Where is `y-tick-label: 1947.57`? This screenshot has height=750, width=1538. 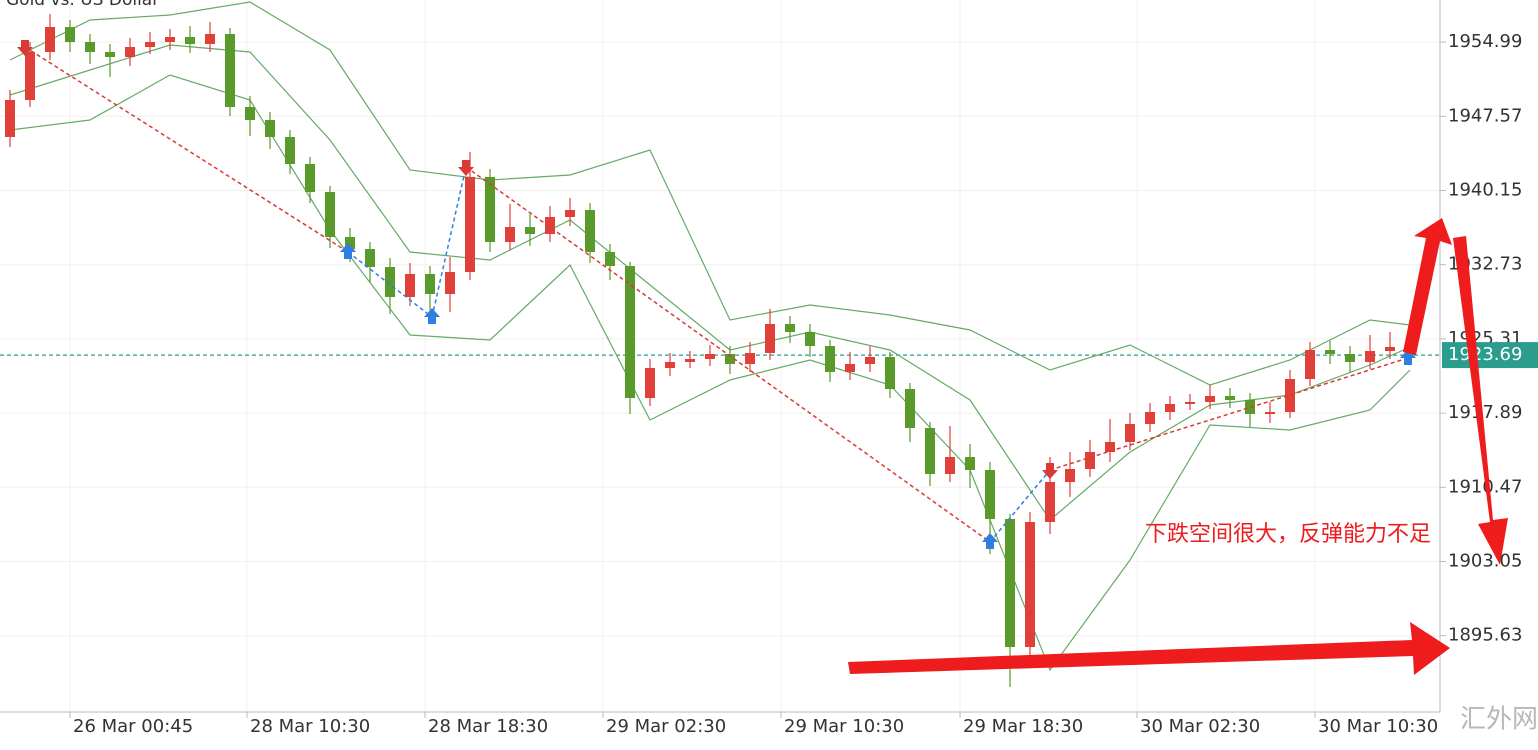
y-tick-label: 1947.57 is located at coordinates (1485, 115).